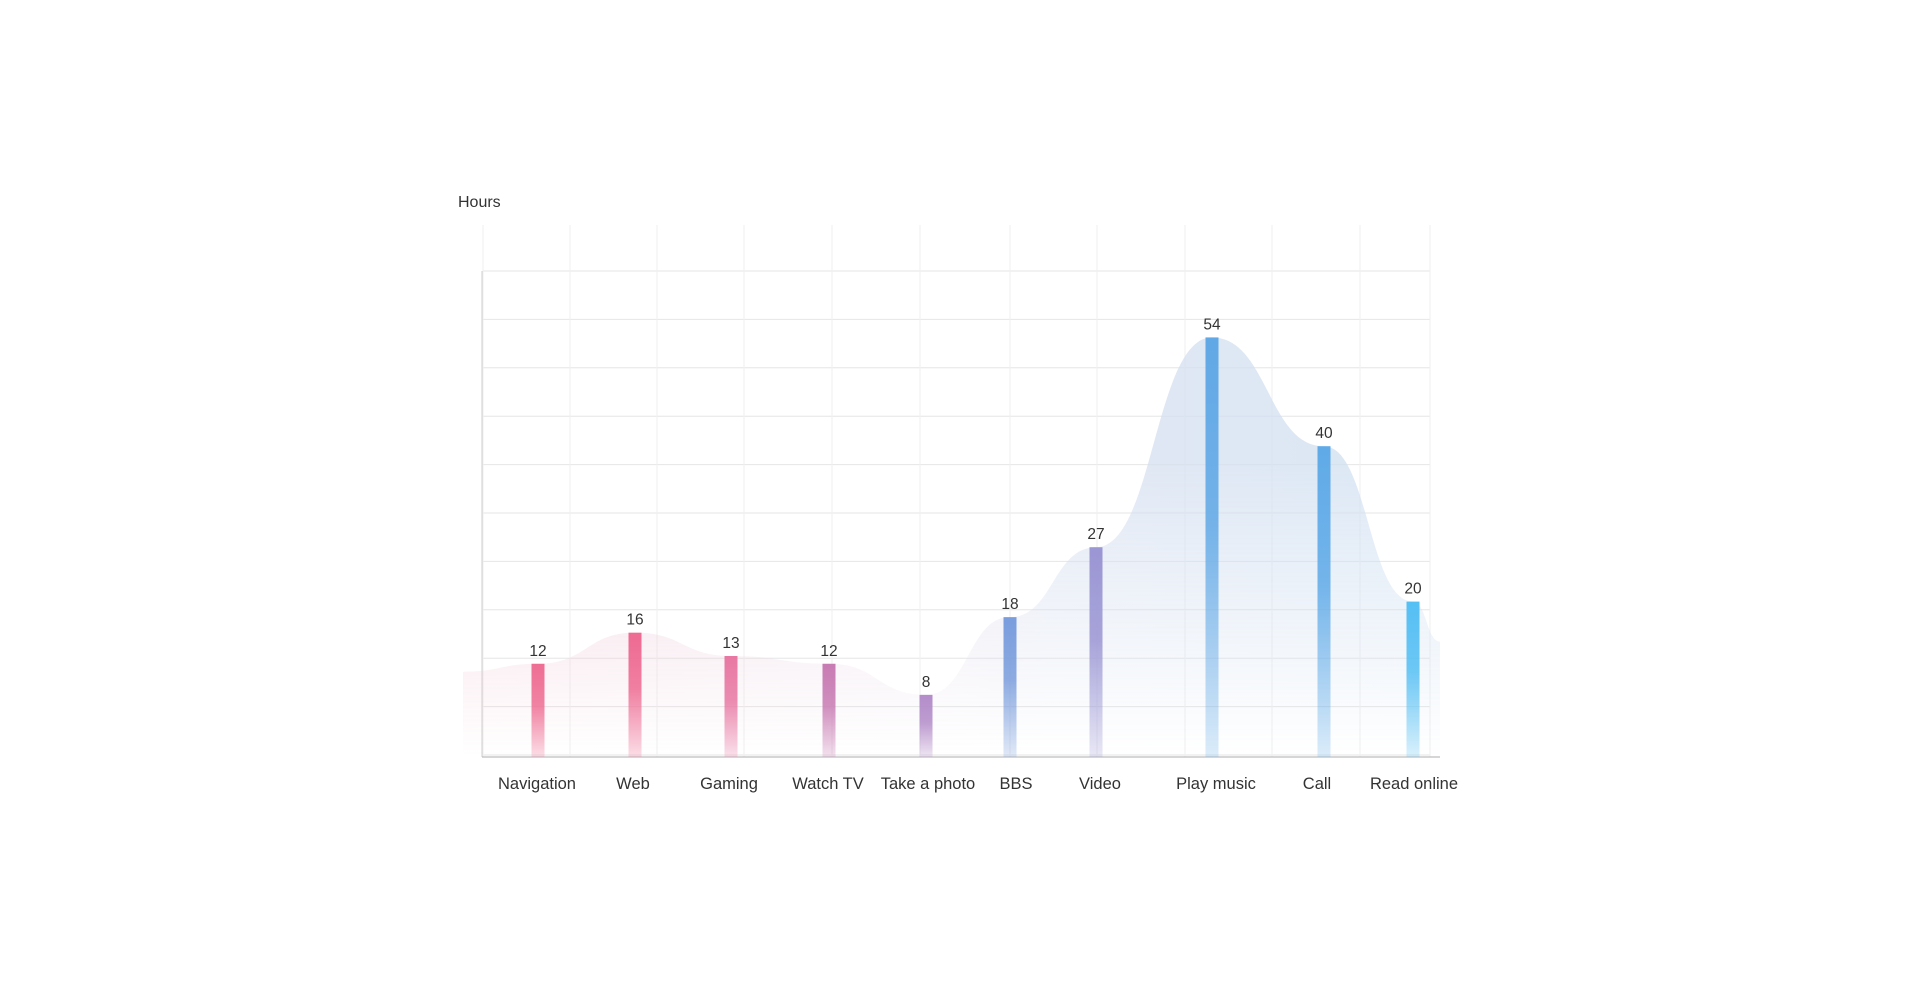 The image size is (1920, 993). What do you see at coordinates (1324, 433) in the screenshot?
I see `value-label: 40` at bounding box center [1324, 433].